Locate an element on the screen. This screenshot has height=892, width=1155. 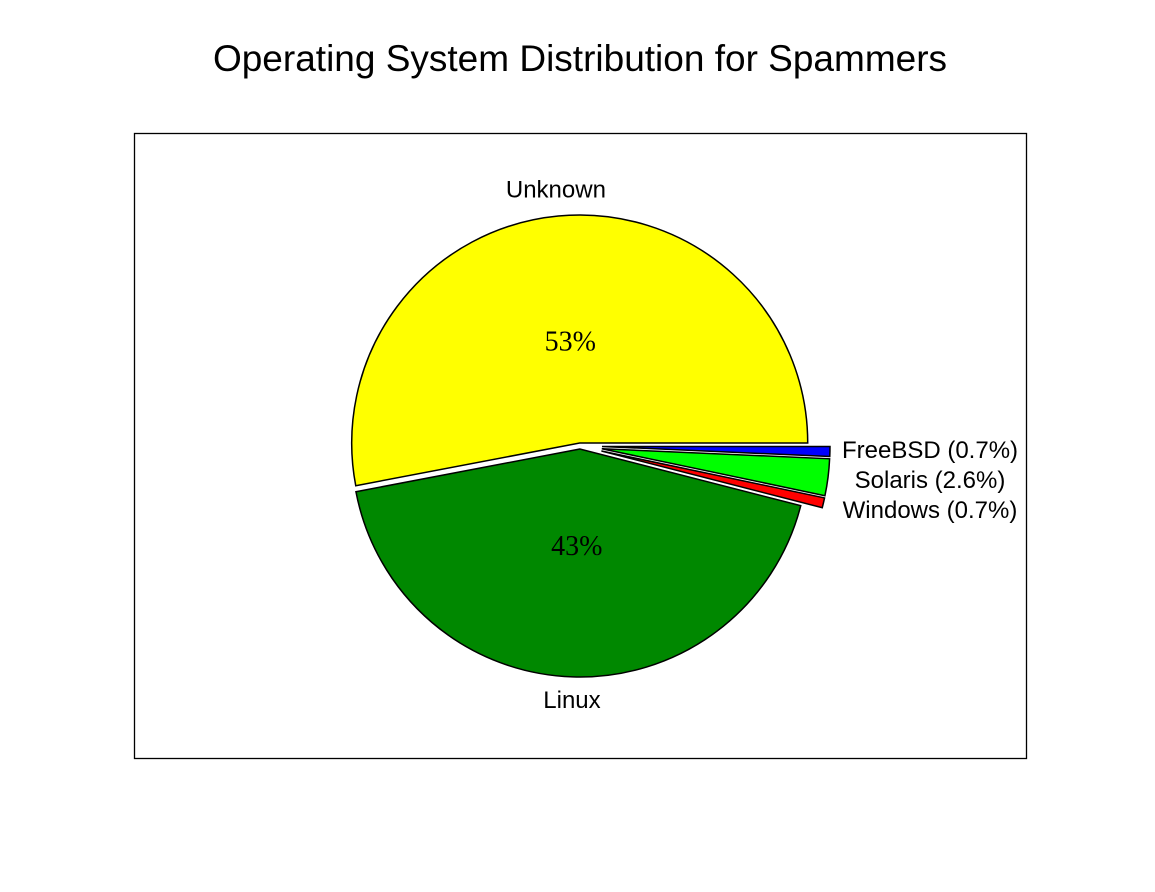
slice-label: Solaris (2.6%) is located at coordinates (930, 480).